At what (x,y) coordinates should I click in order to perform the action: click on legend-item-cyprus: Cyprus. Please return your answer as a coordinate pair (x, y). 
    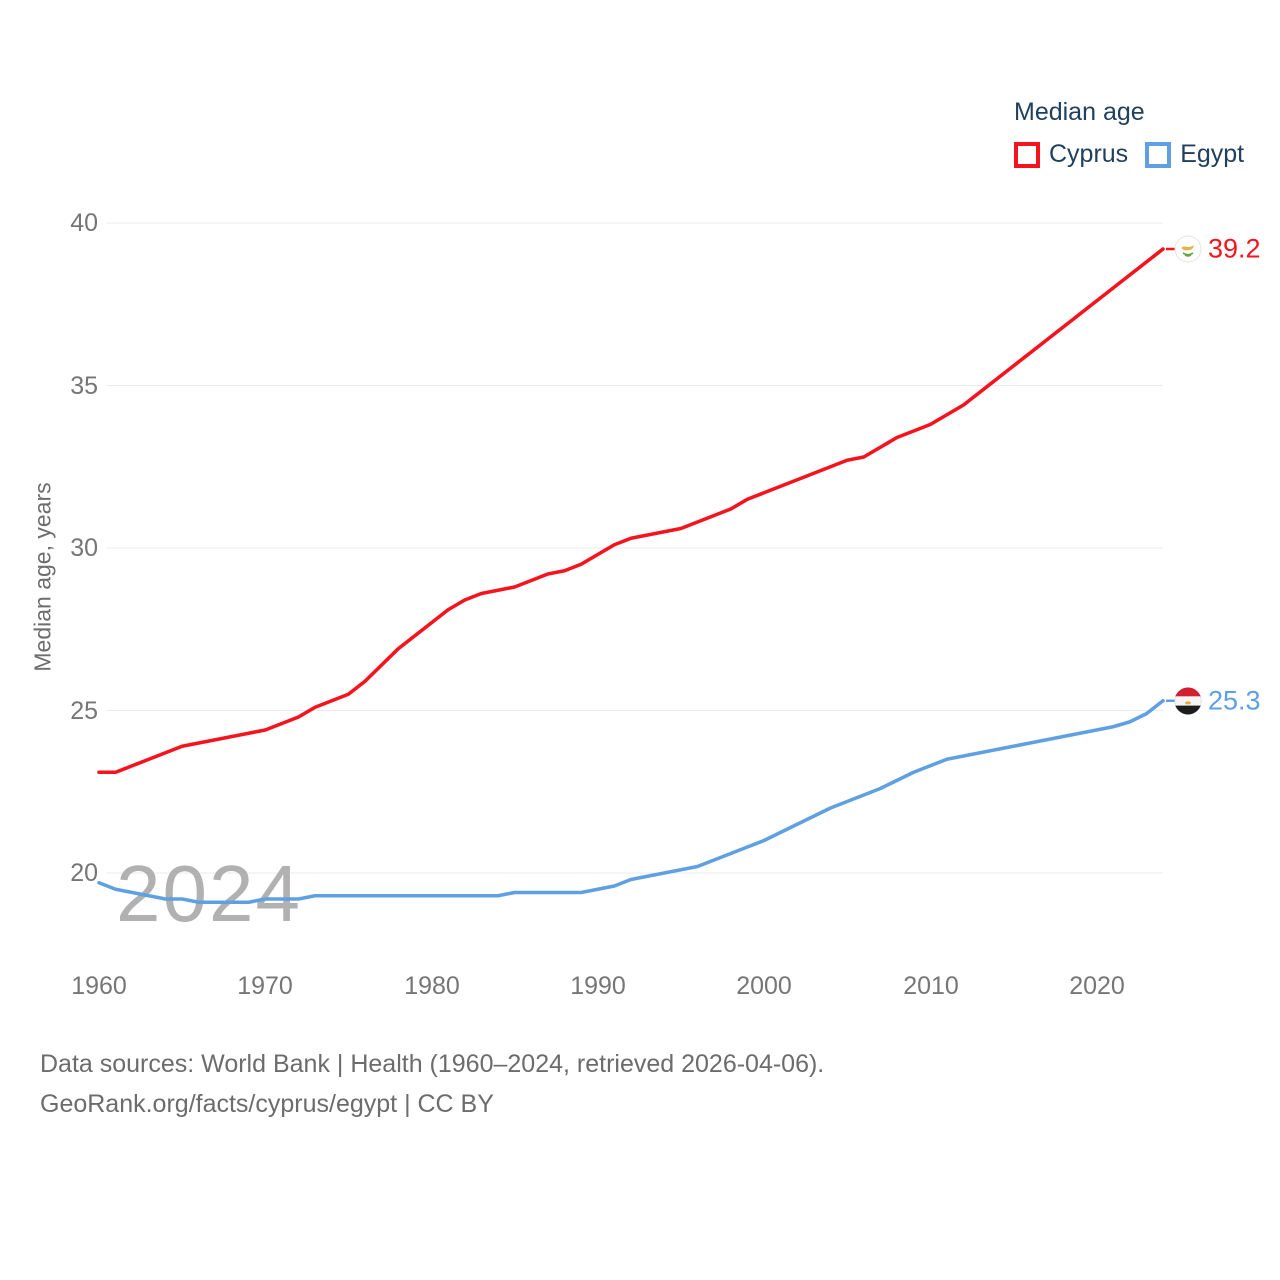
    Looking at the image, I should click on (1071, 154).